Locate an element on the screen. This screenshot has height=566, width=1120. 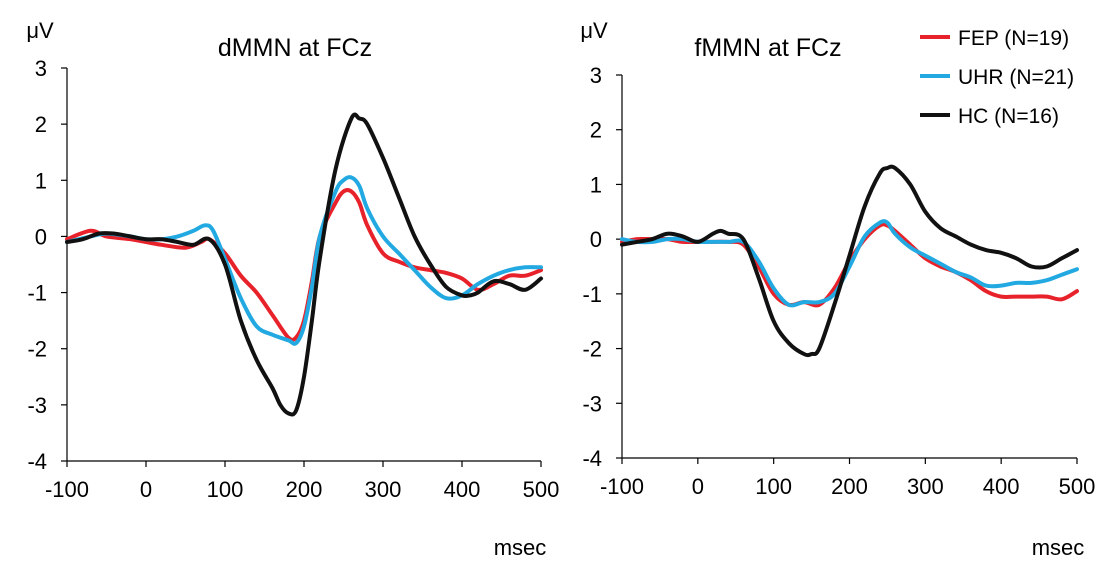
legend: FEP (N=19) UHR (N=21) HC (N=16) is located at coordinates (997, 77).